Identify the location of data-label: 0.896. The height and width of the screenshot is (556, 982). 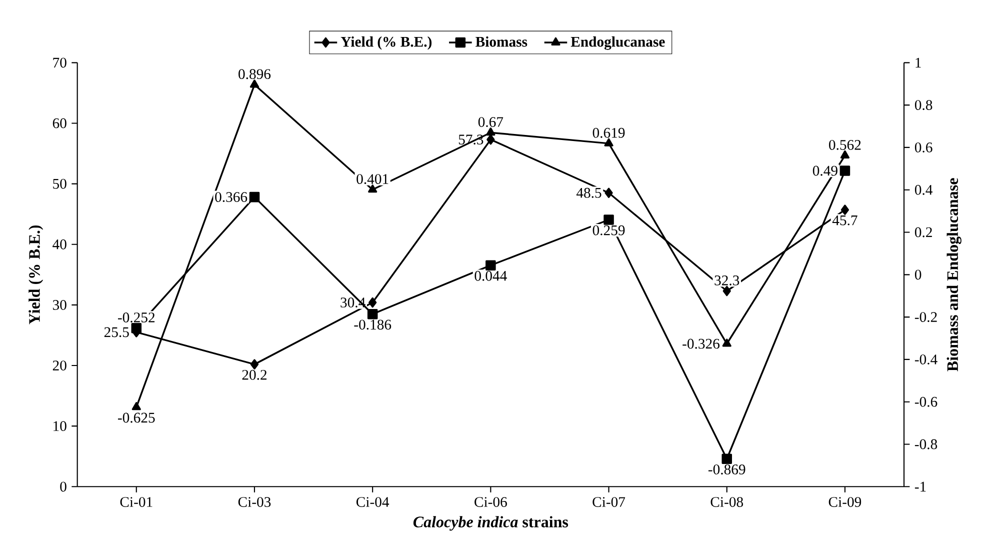
(254, 74).